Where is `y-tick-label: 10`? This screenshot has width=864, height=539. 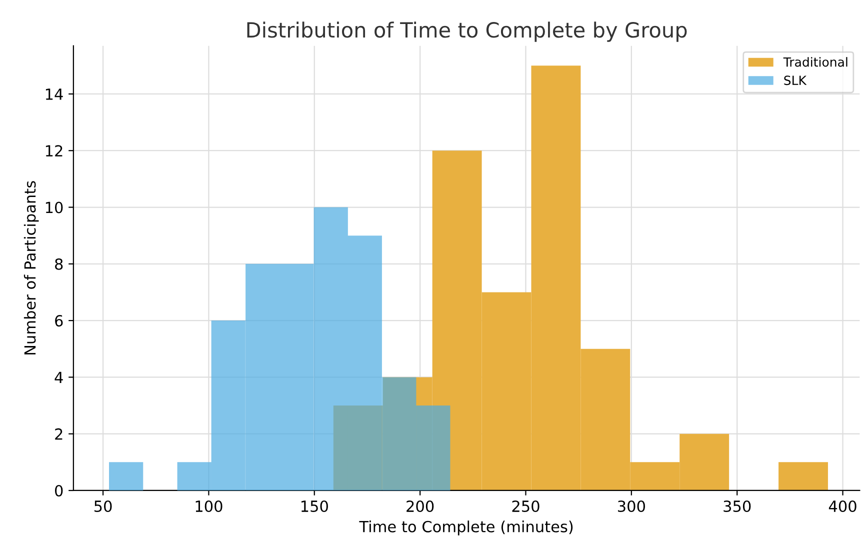 y-tick-label: 10 is located at coordinates (54, 208).